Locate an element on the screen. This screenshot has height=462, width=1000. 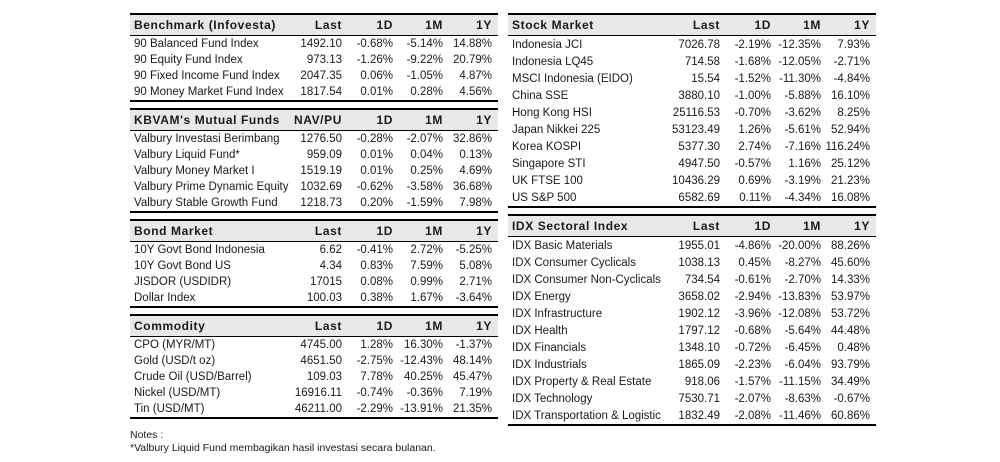
value-cell: 0.13% is located at coordinates (475, 155).